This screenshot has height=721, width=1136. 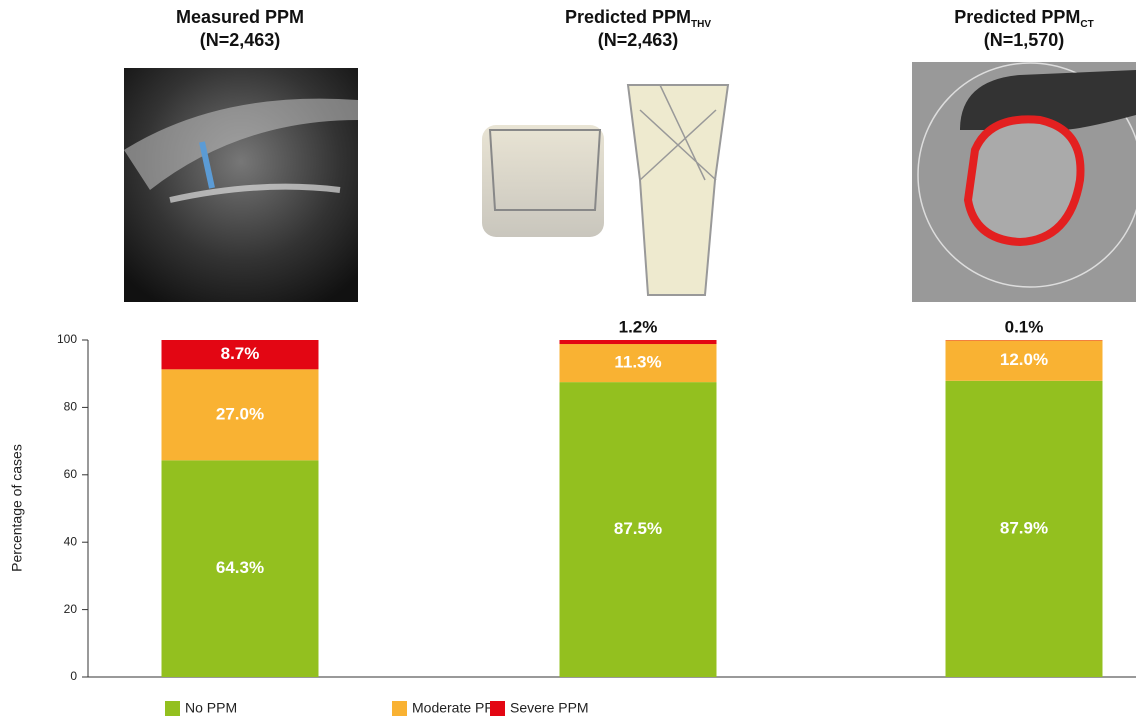 I want to click on ct-image, so click(x=1024, y=182).